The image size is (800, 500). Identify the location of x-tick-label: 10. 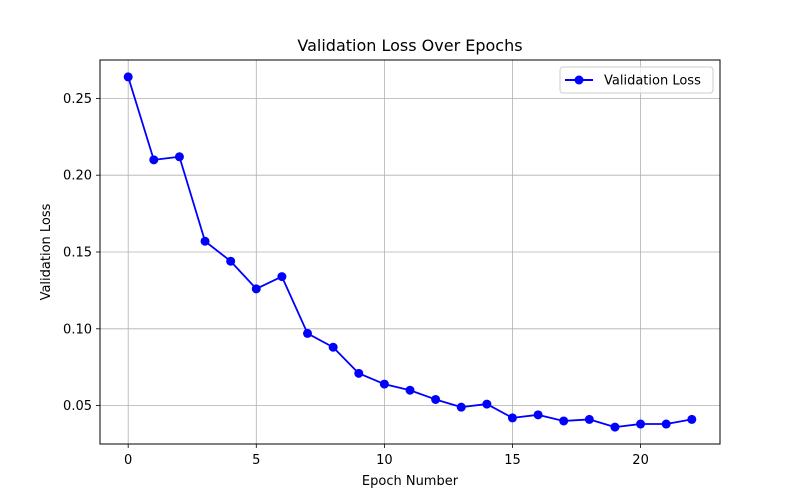
(384, 460).